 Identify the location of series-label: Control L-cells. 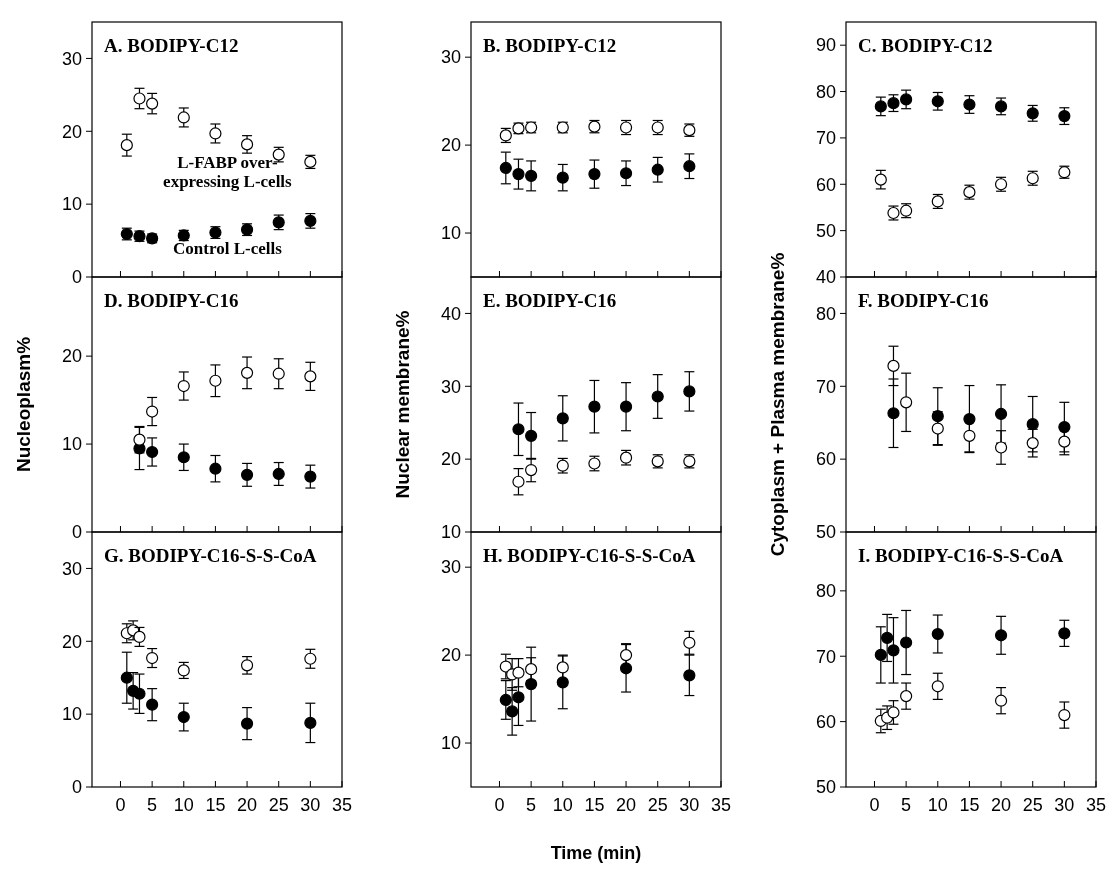
(228, 248).